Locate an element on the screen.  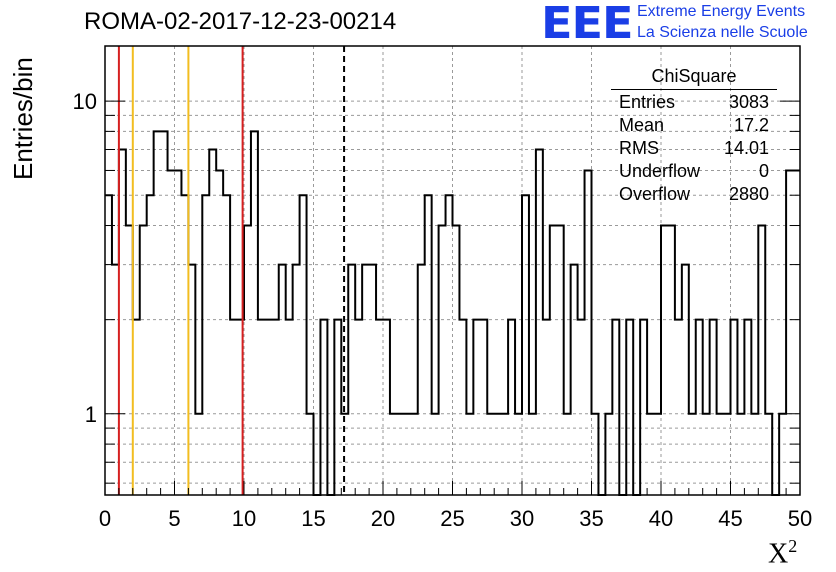
logo-line-2: La Scienza nelle Scuole is located at coordinates (722, 32).